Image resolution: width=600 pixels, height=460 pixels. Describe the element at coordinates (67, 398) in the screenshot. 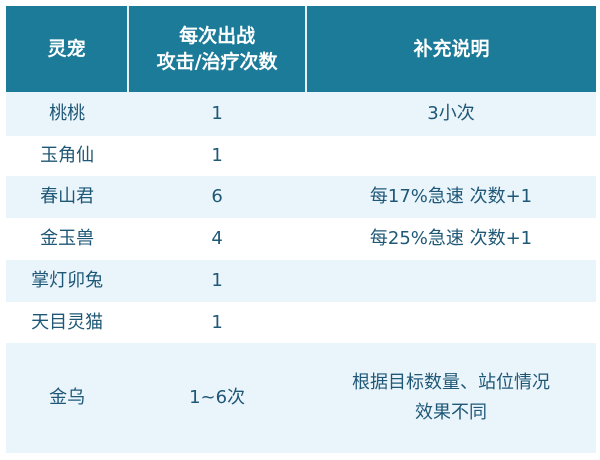

I see `pet-name: 金乌` at that location.